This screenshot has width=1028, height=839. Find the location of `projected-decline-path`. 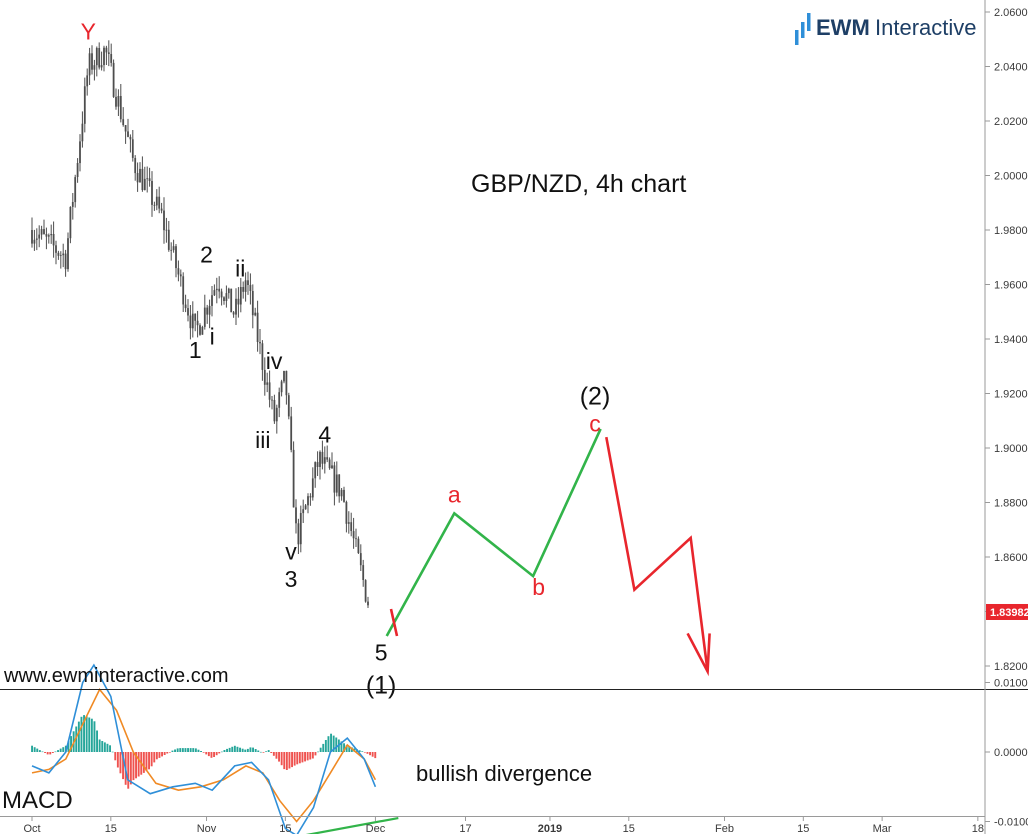

projected-decline-path is located at coordinates (657, 554).